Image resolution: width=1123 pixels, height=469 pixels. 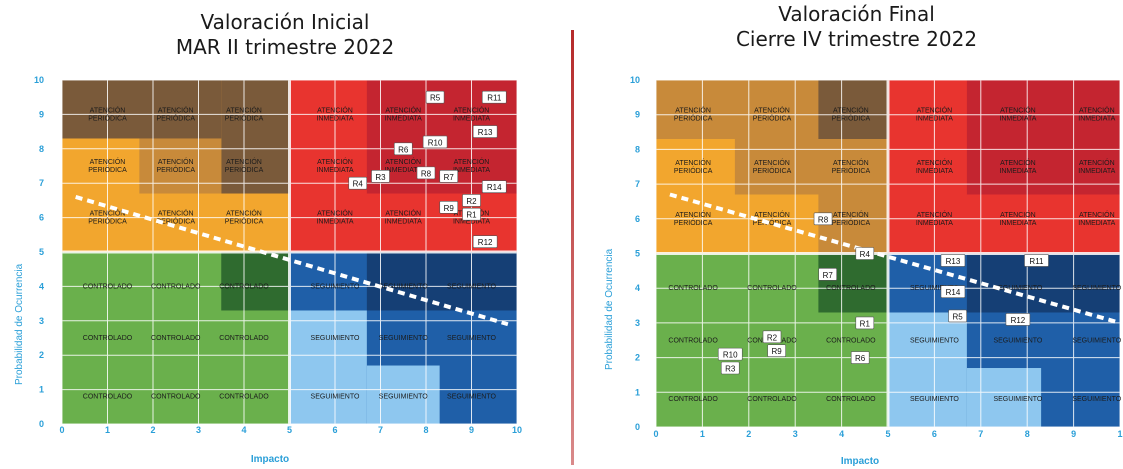 What do you see at coordinates (107, 430) in the screenshot?
I see `x-tick-label: 1` at bounding box center [107, 430].